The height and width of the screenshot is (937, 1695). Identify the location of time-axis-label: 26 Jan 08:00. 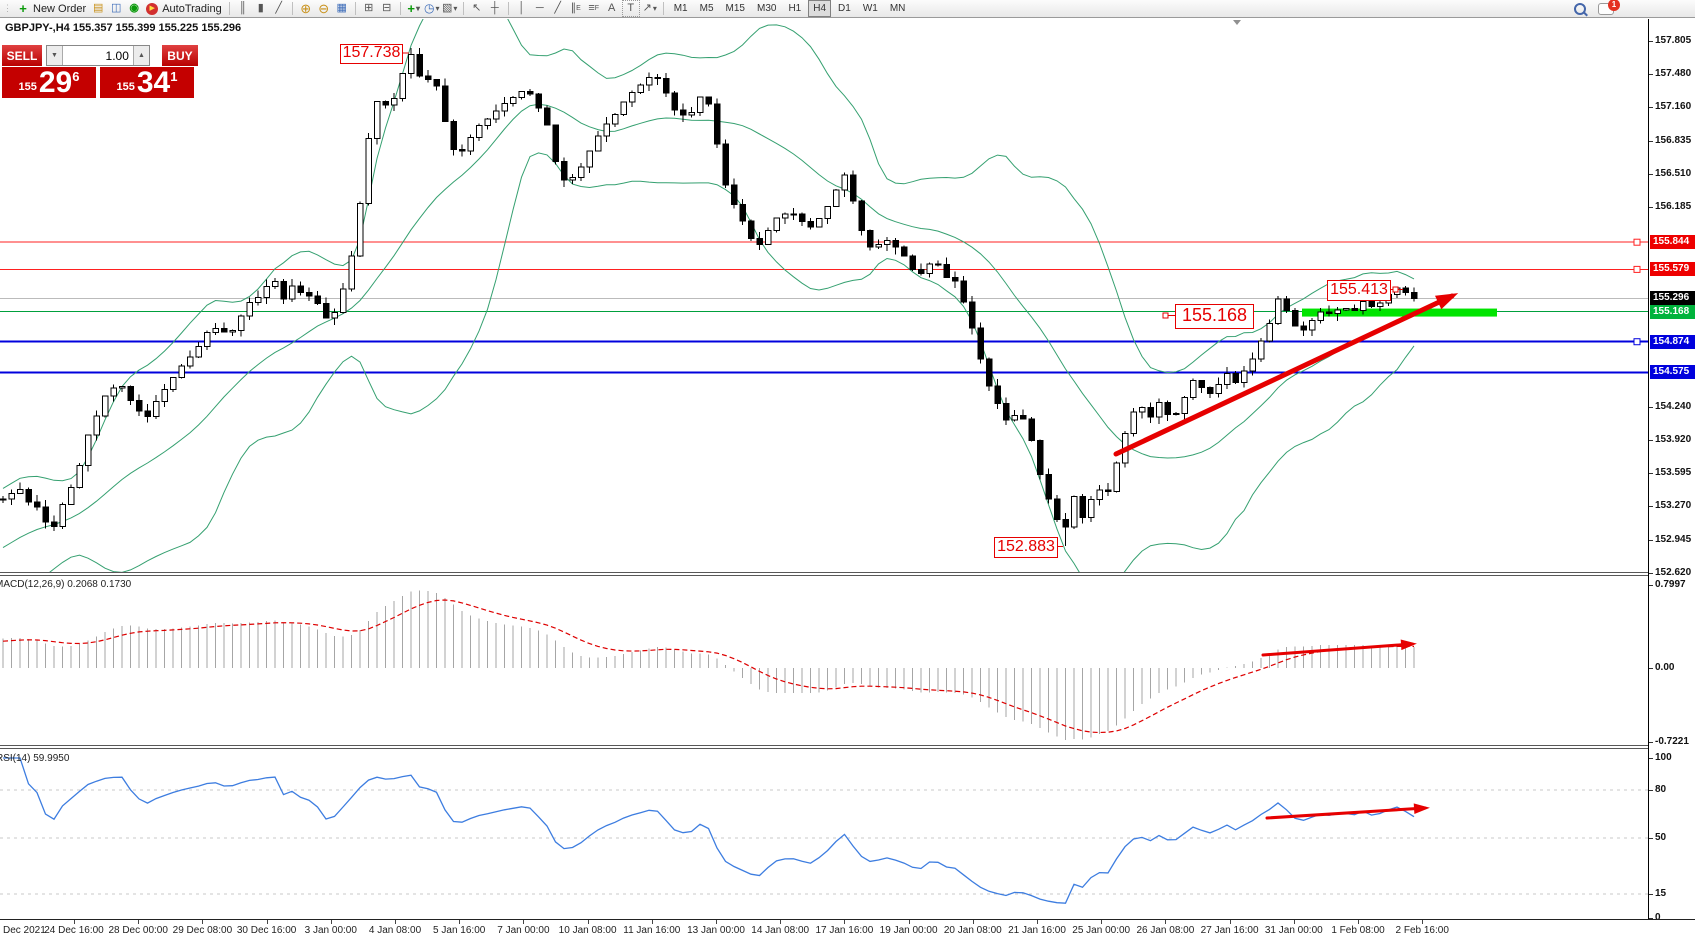
(1165, 930).